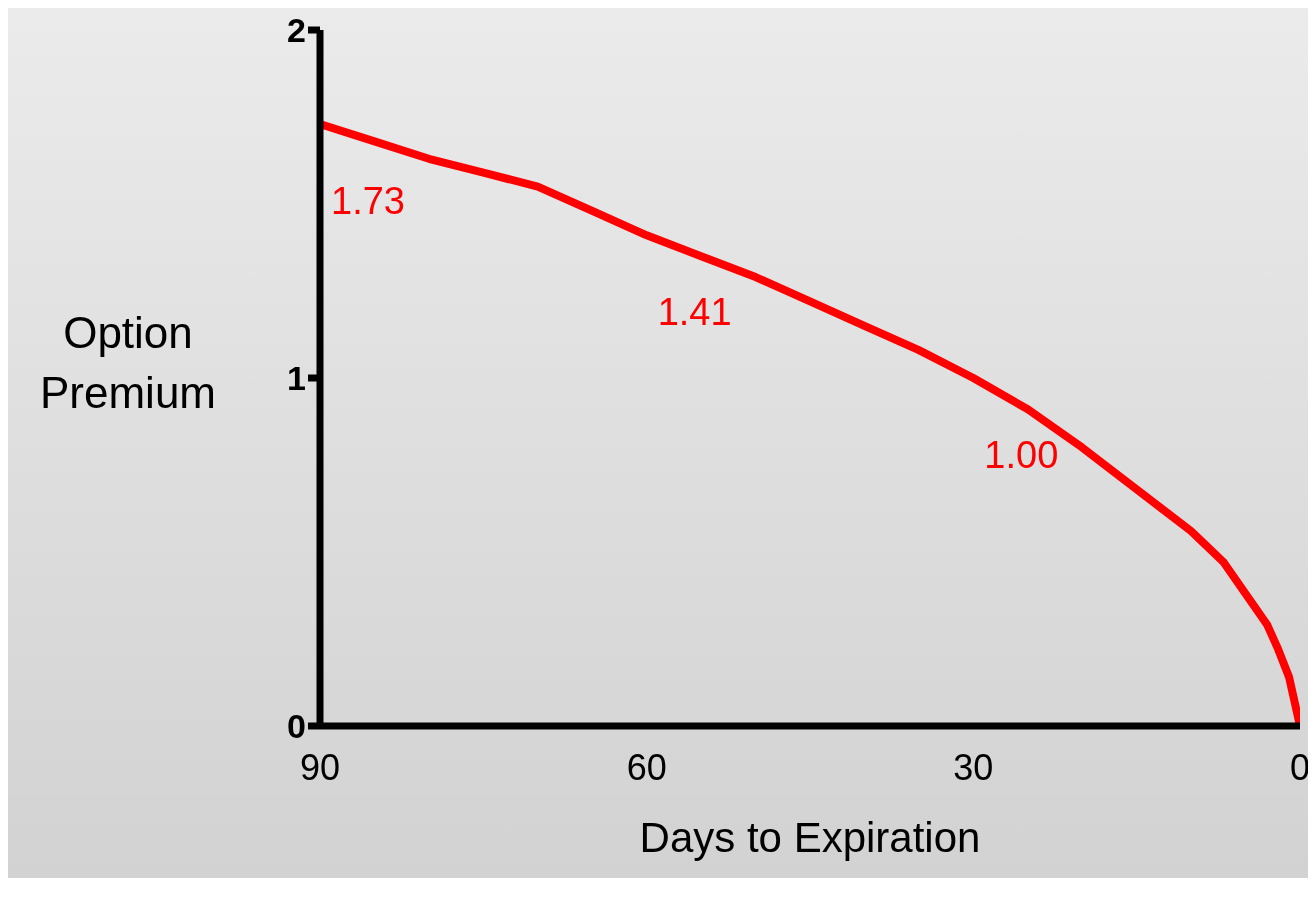 The width and height of the screenshot is (1316, 898). I want to click on y-tick-label: 0, so click(296, 726).